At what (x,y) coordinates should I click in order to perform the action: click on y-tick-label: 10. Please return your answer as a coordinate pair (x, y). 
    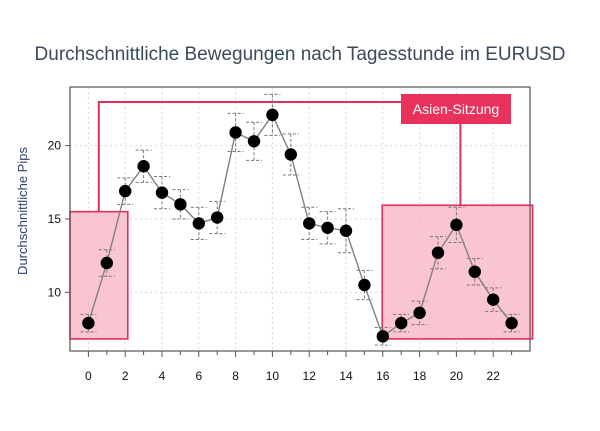
    Looking at the image, I should click on (55, 292).